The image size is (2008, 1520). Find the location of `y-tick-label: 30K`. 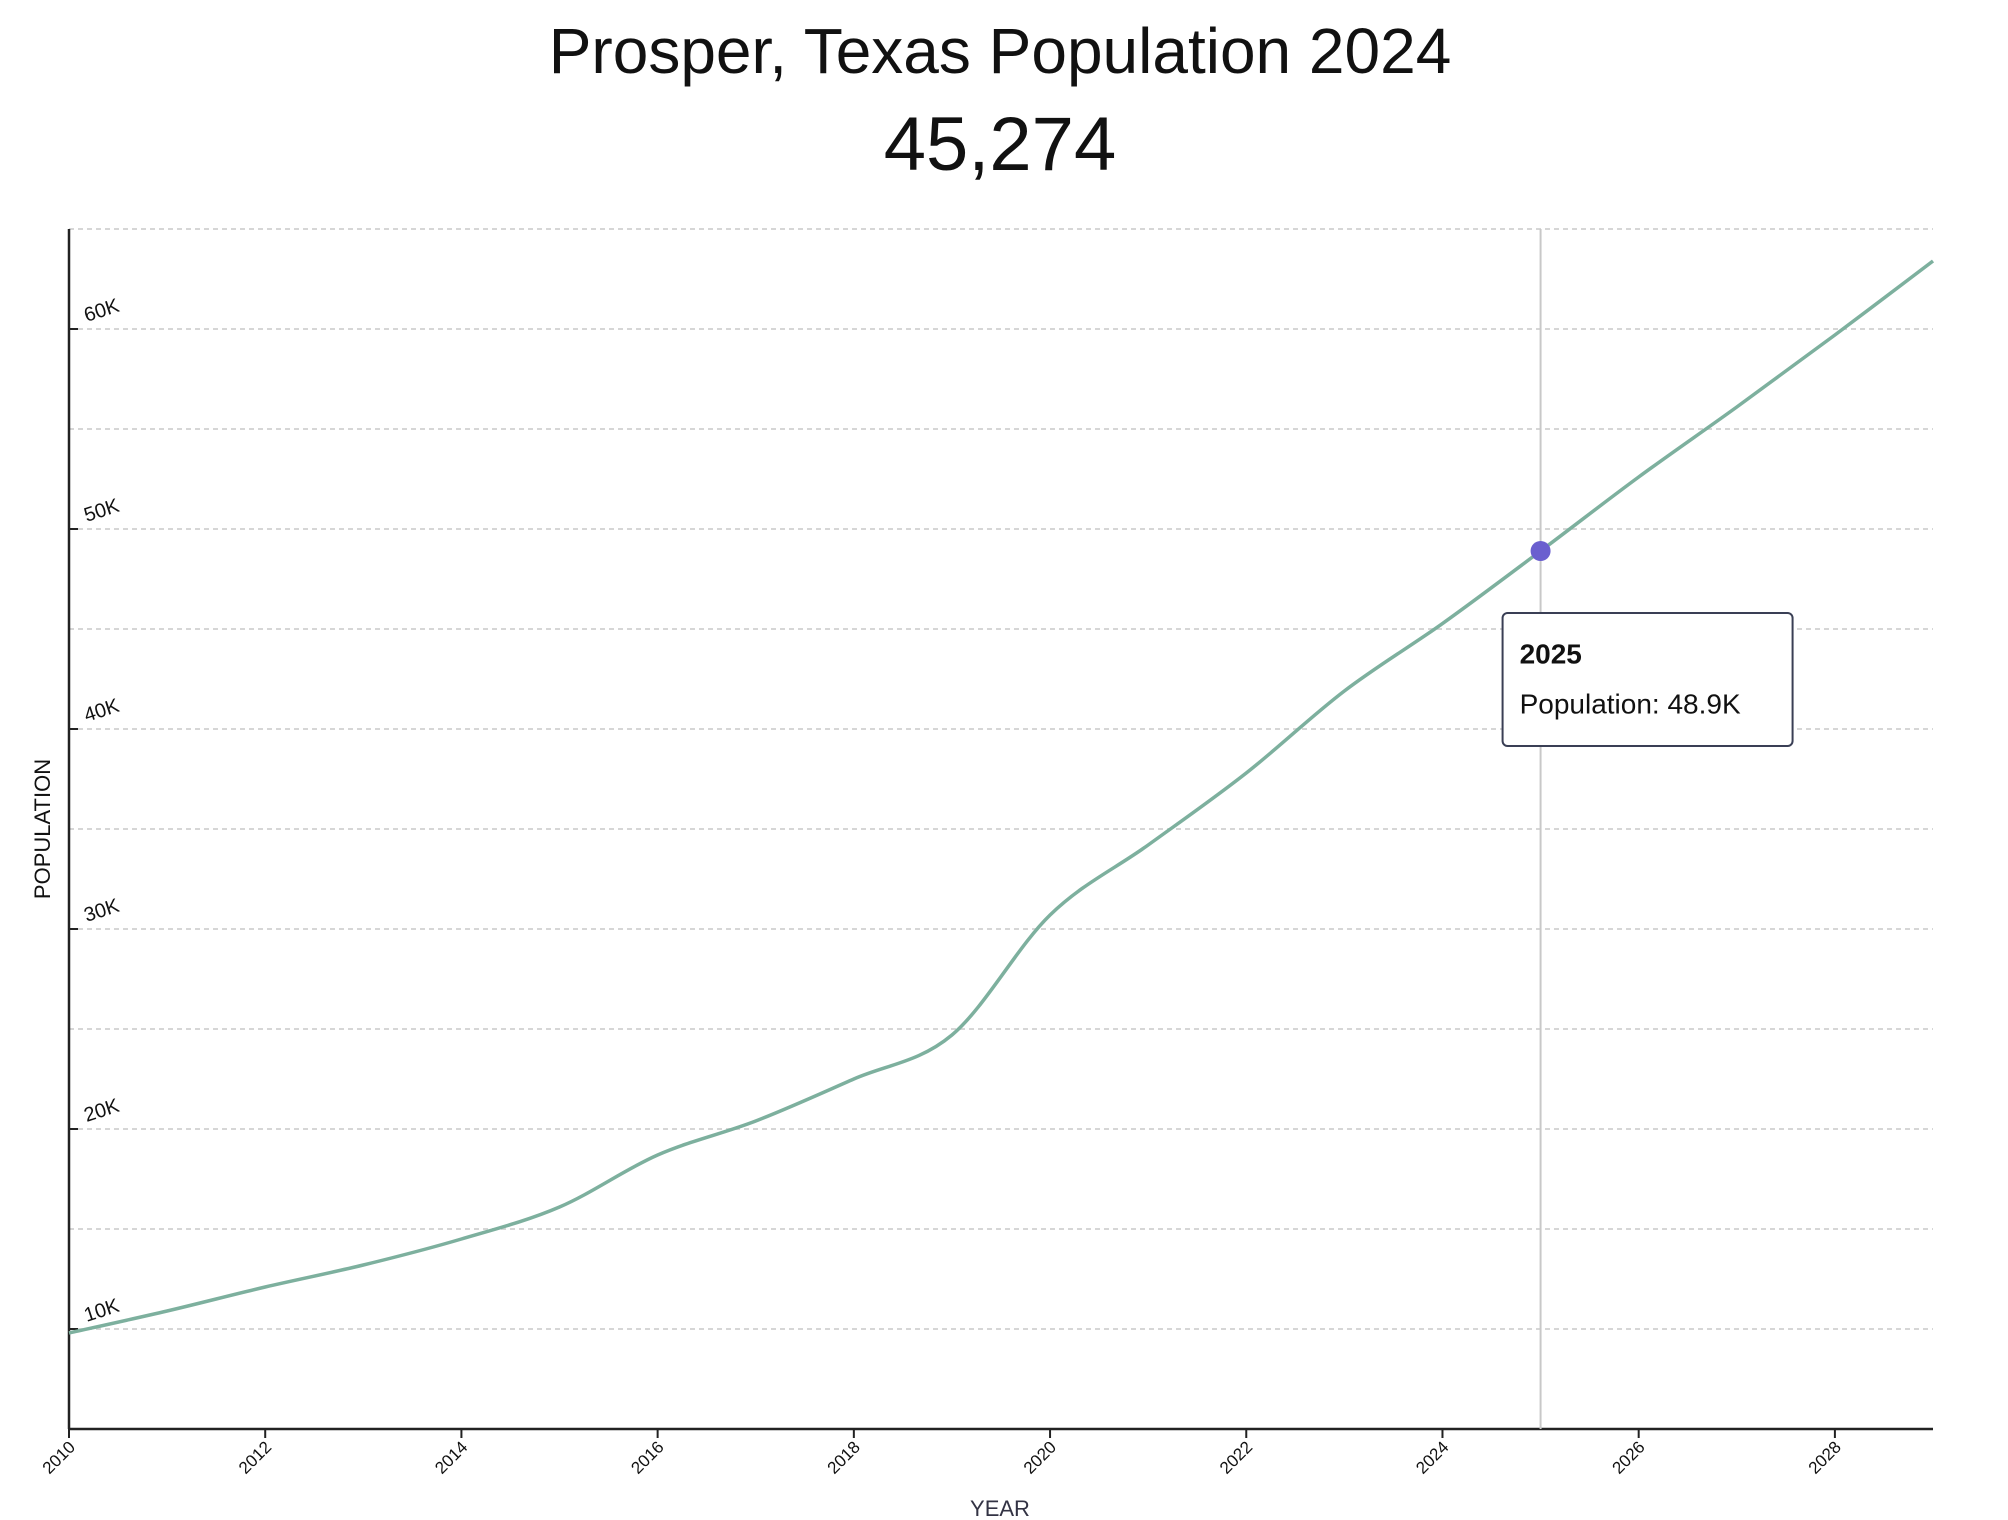

y-tick-label: 30K is located at coordinates (101, 911).